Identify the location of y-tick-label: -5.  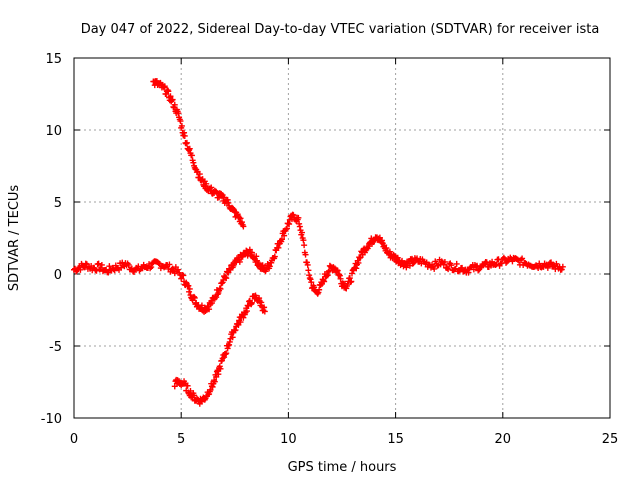
(55, 347).